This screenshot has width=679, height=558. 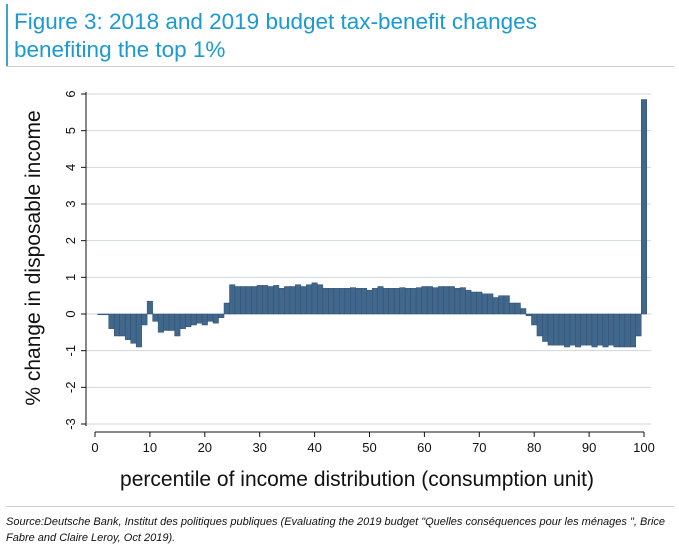 I want to click on x-tick-label: 20, so click(x=205, y=447).